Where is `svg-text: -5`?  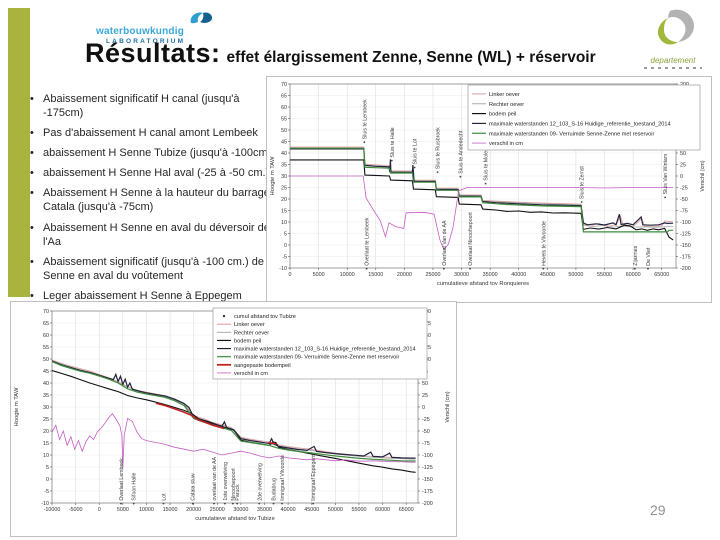 svg-text: -5 is located at coordinates (284, 258).